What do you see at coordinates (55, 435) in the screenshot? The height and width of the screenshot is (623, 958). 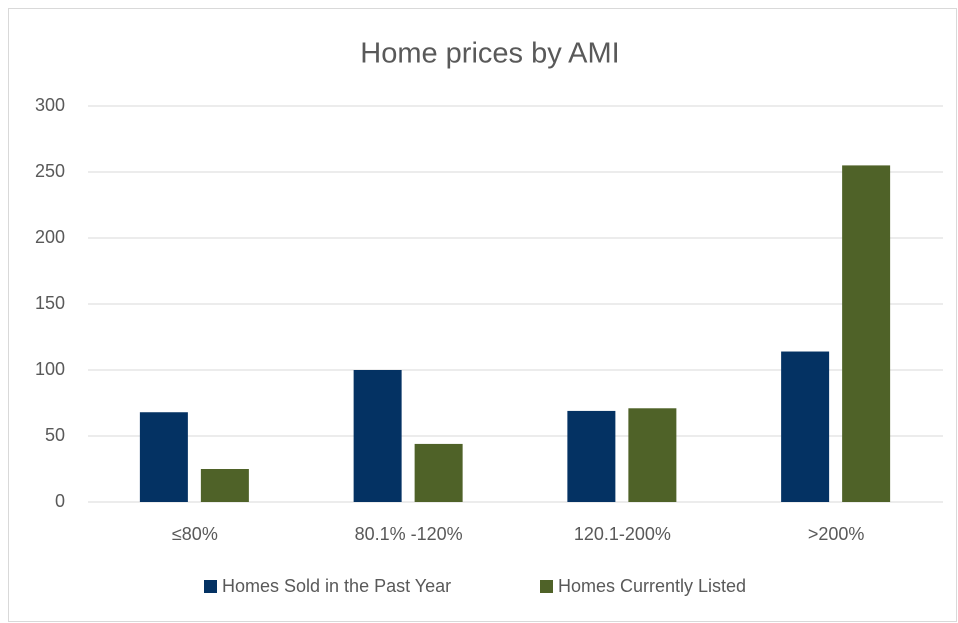 I see `y-tick-label: 50` at bounding box center [55, 435].